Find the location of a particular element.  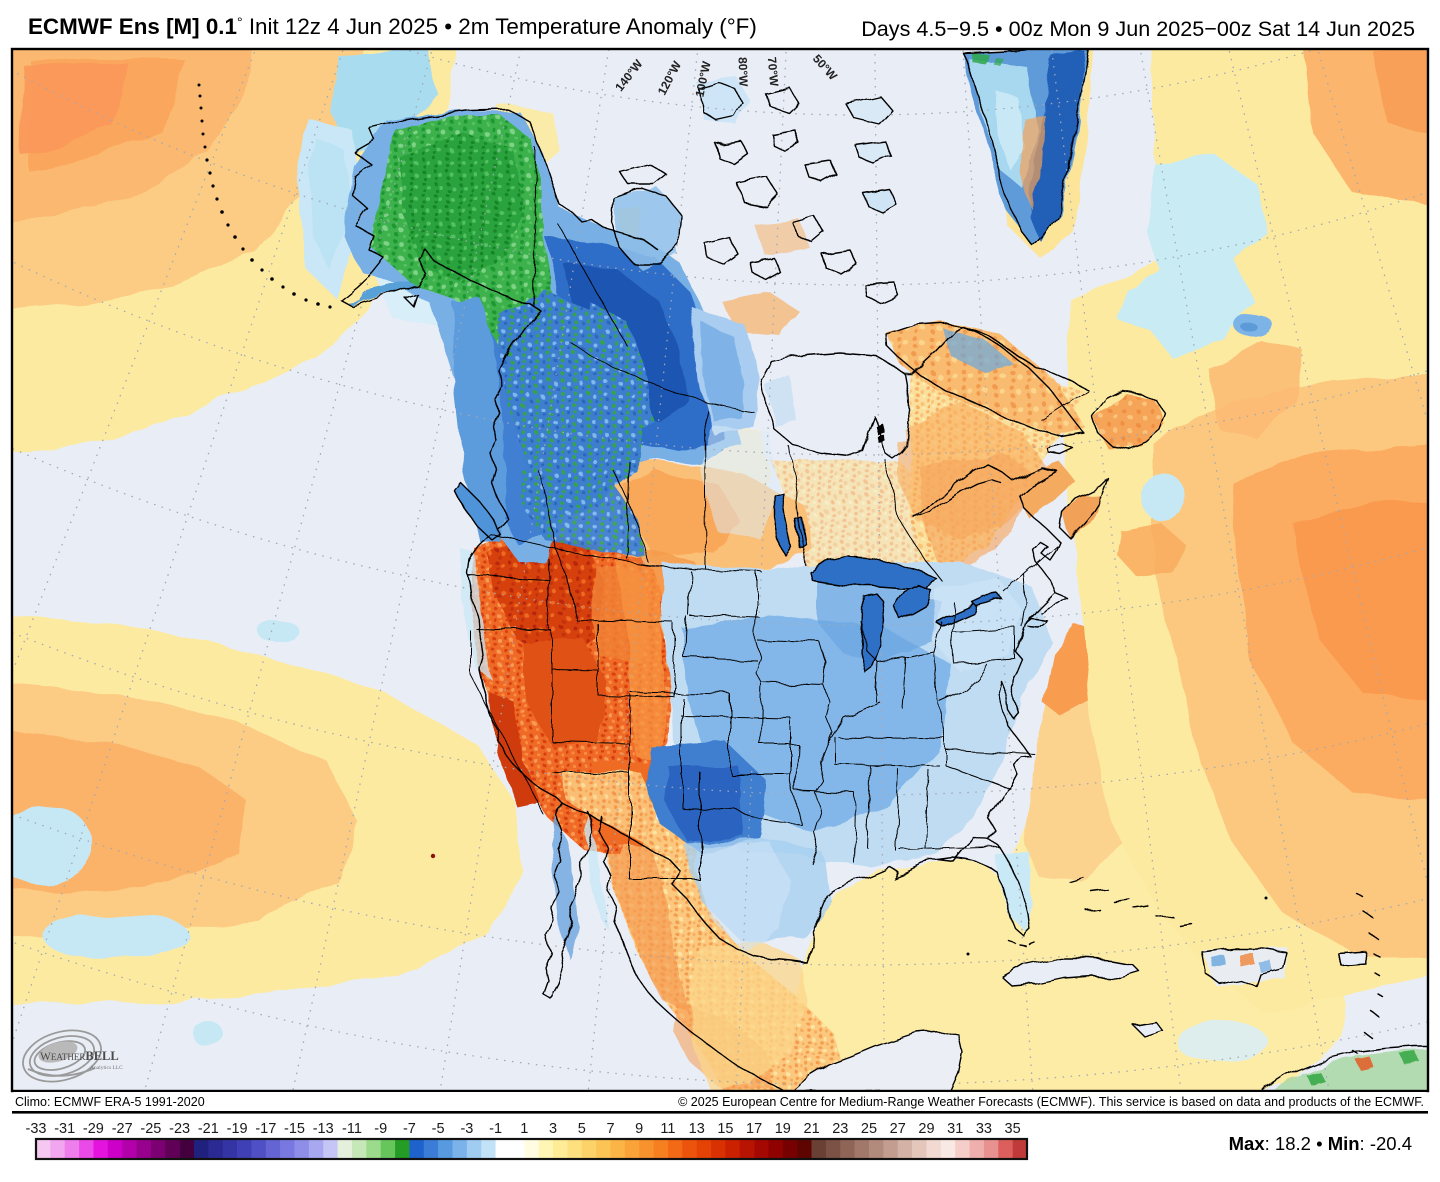

svg-text: 21 is located at coordinates (812, 1129).